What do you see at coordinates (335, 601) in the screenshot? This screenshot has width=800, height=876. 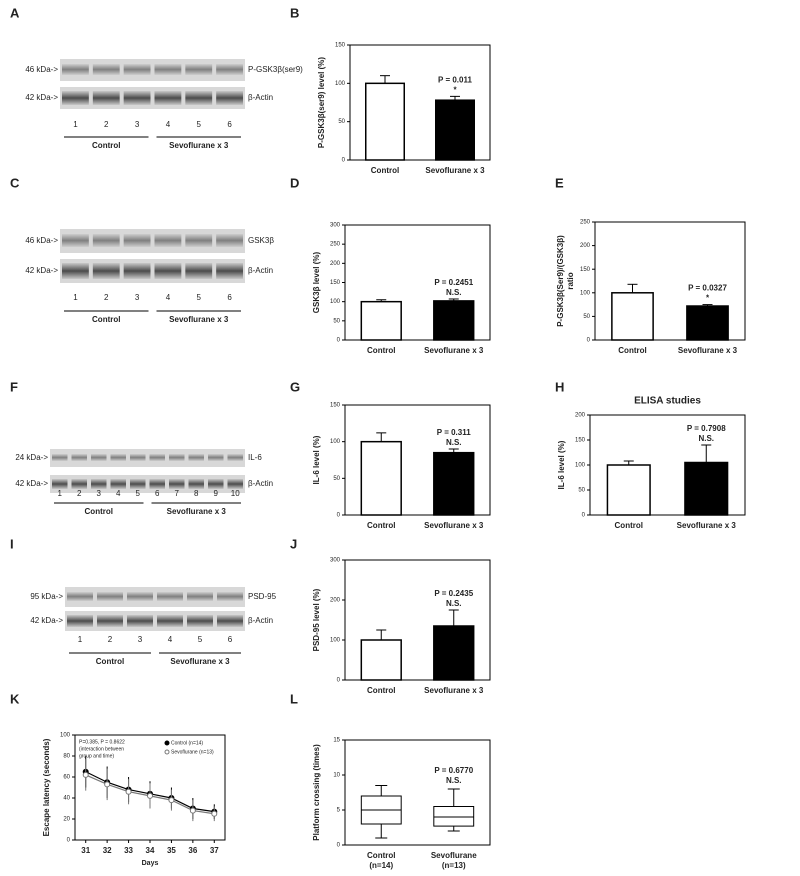 I see `y-tick-label: 200` at bounding box center [335, 601].